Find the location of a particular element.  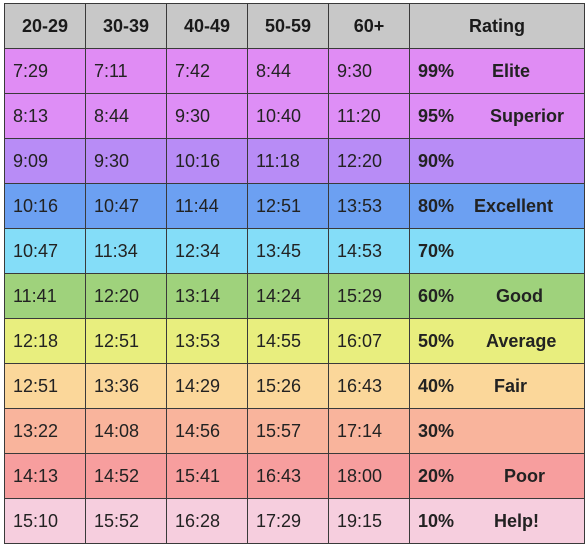

time-cell: 8:13 is located at coordinates (45, 116).